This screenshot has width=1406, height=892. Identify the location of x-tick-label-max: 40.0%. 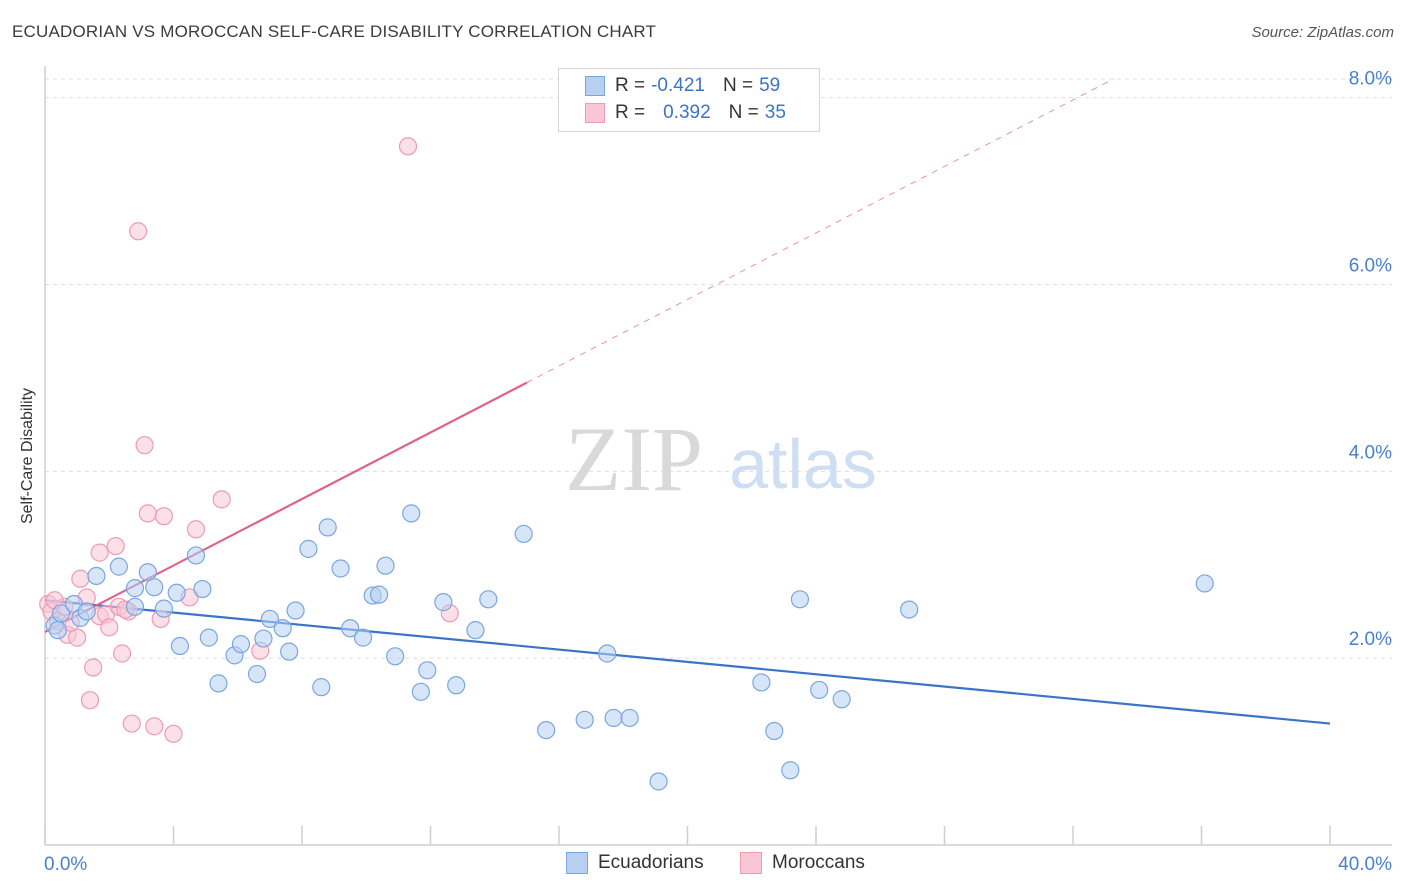
(1365, 864).